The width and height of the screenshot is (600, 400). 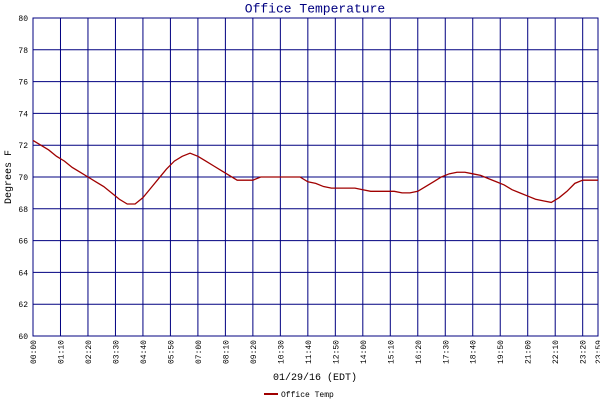 What do you see at coordinates (556, 352) in the screenshot?
I see `x-tick-label: 22:10` at bounding box center [556, 352].